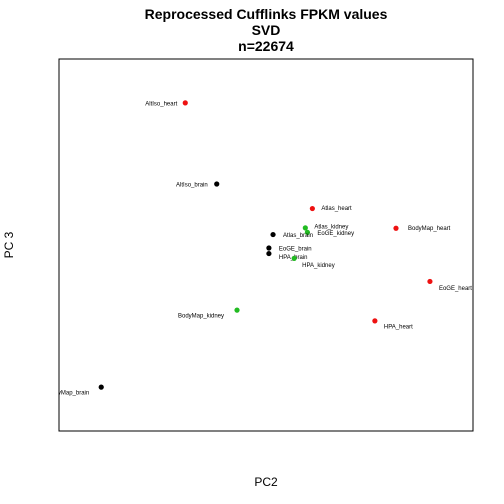 Image resolution: width=504 pixels, height=504 pixels. Describe the element at coordinates (192, 186) in the screenshot. I see `point-label-altiso-brain: AltIso_brain` at that location.